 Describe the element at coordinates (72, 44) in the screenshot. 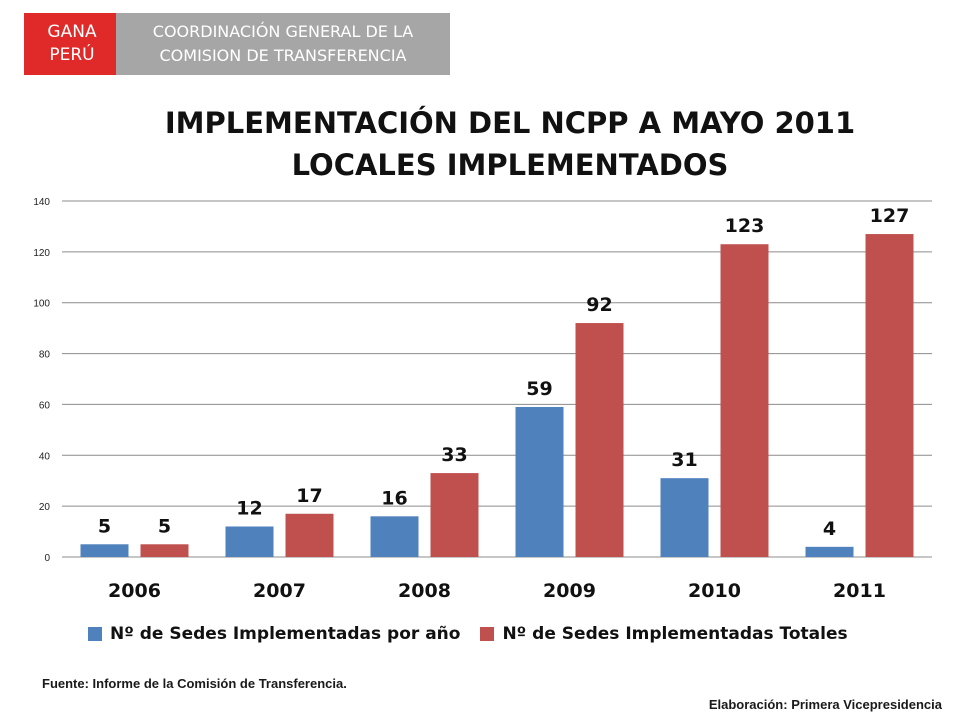

I see `gana-peru-badge: GANA PERÚ` at that location.